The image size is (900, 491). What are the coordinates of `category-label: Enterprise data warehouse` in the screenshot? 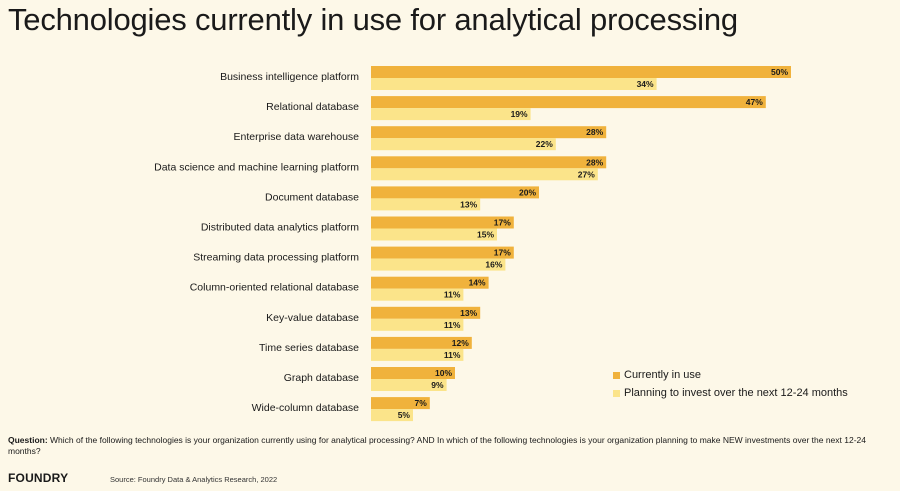 It's located at (297, 137).